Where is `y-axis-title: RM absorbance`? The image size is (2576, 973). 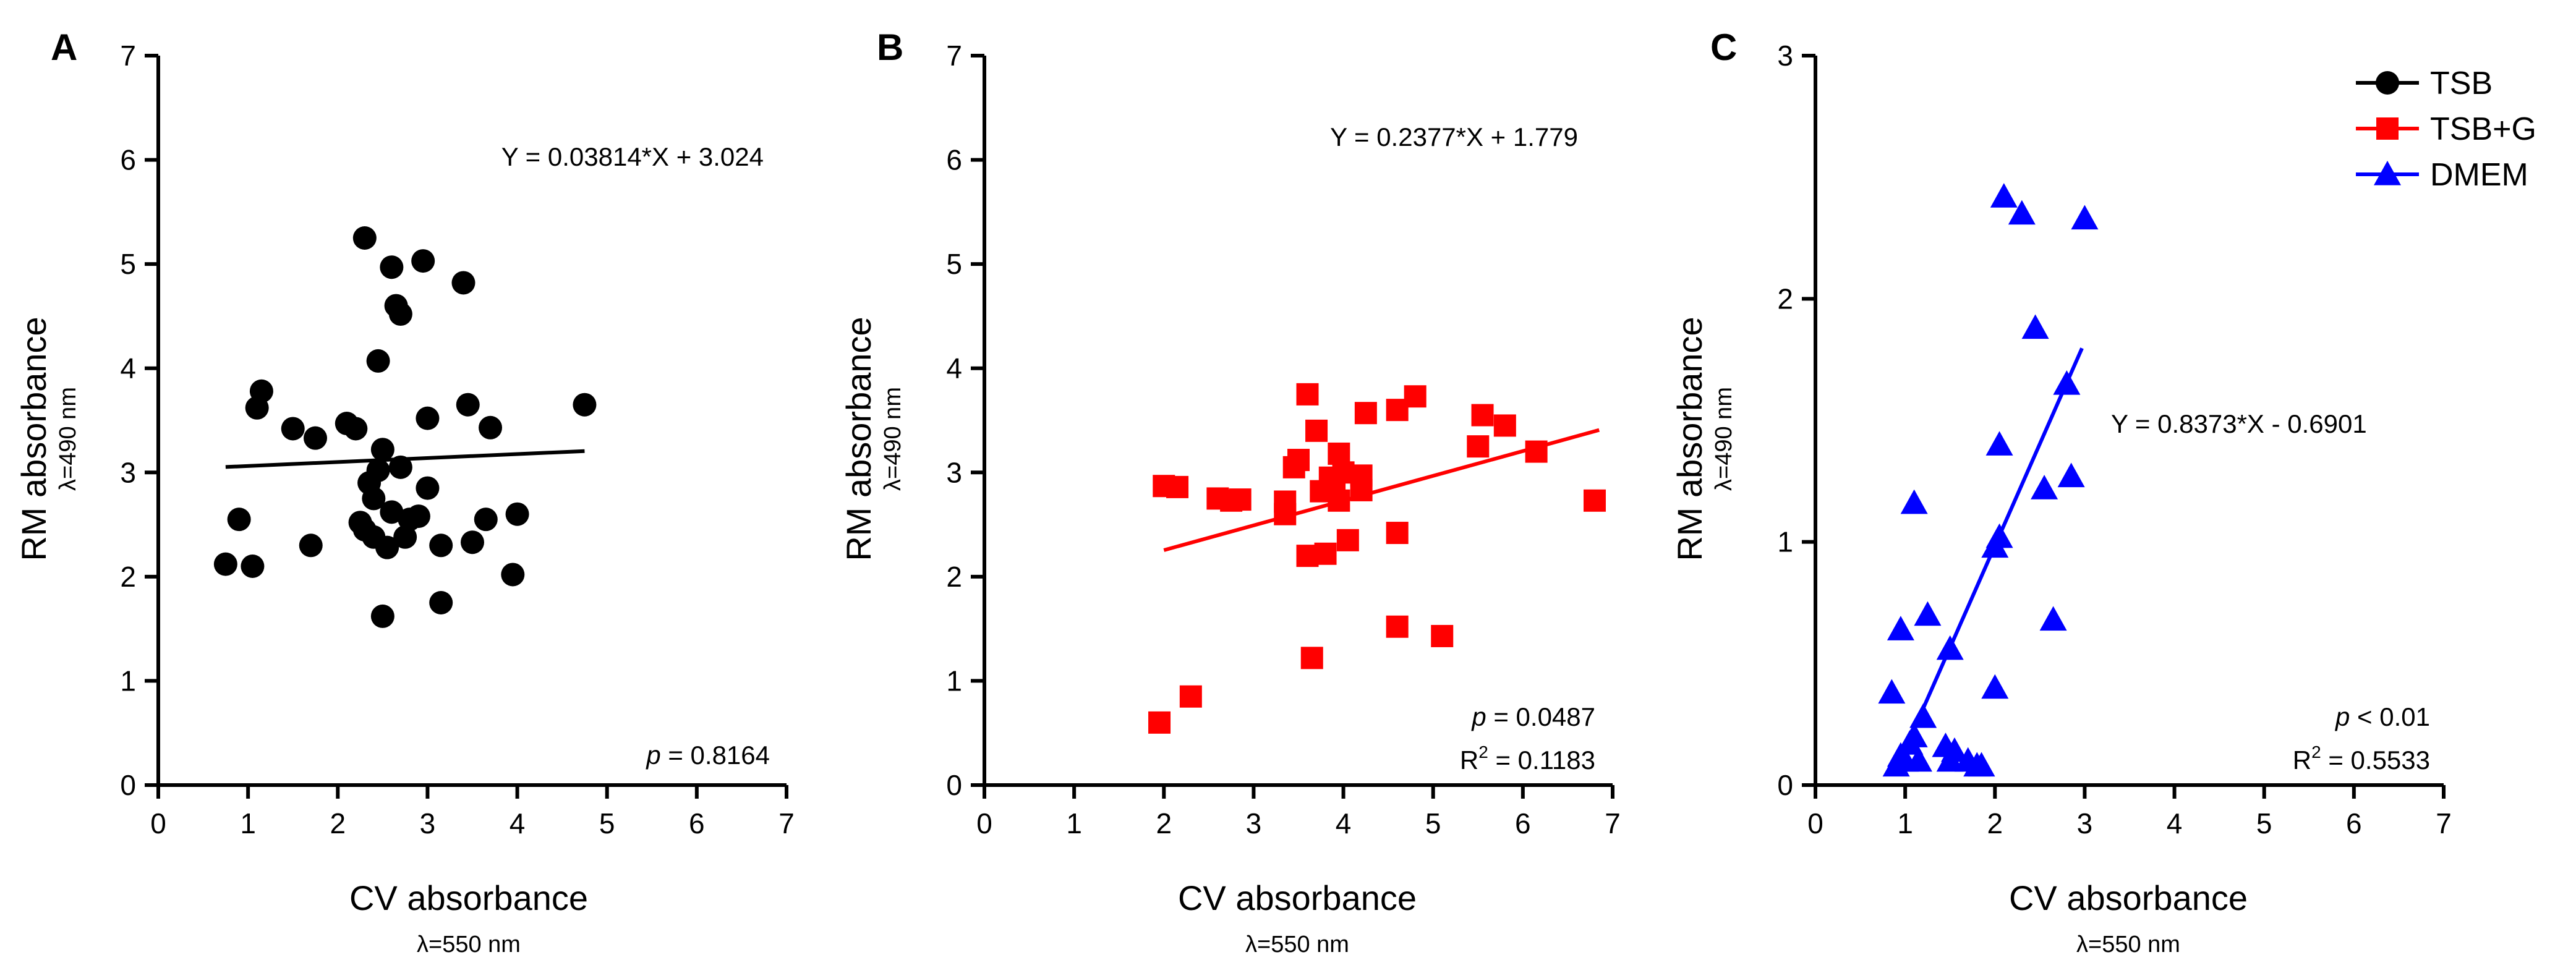
y-axis-title: RM absorbance is located at coordinates (33, 439).